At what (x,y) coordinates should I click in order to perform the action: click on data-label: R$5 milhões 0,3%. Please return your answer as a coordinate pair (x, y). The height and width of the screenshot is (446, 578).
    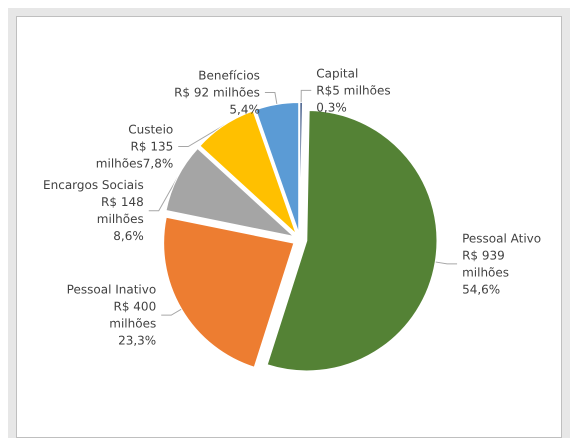
    Looking at the image, I should click on (353, 98).